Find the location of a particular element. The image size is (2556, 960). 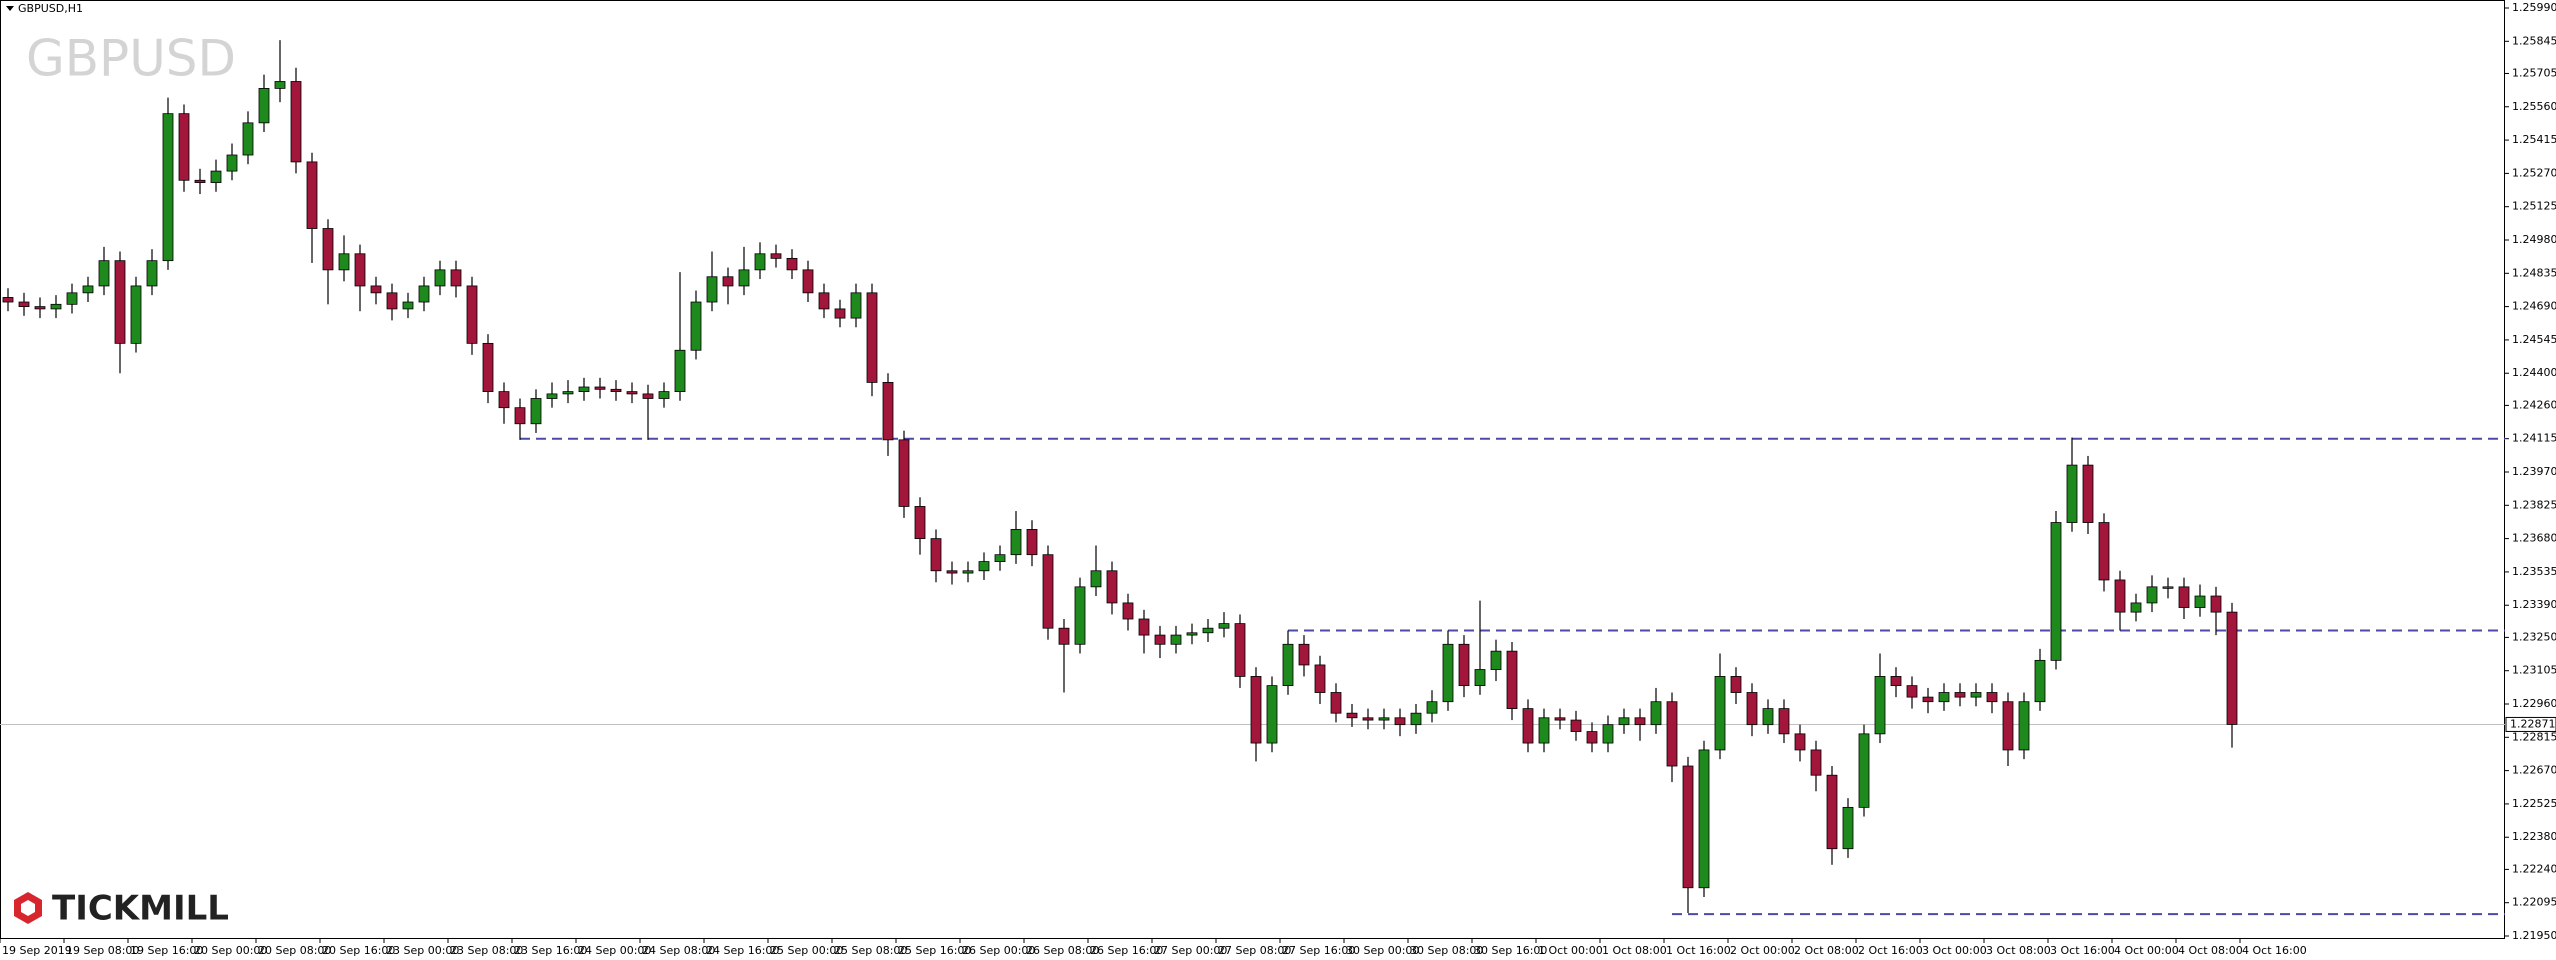

y-tick-label: 1.24980 is located at coordinates (2534, 239).